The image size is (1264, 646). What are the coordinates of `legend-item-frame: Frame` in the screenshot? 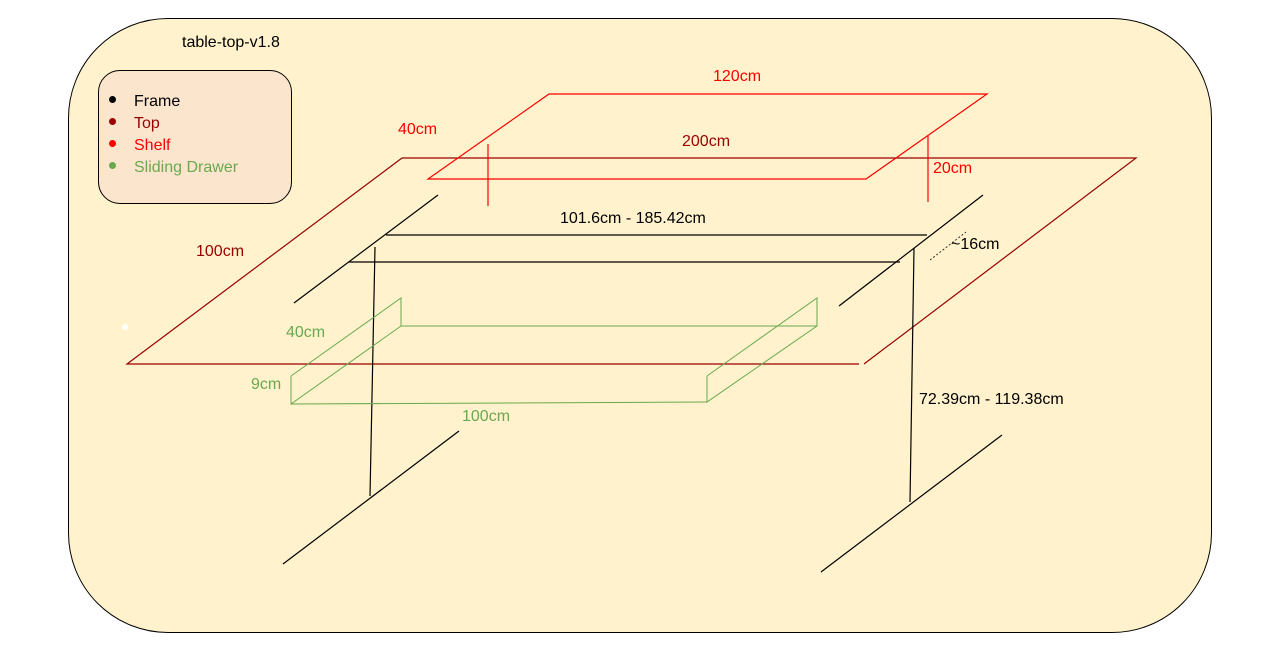 It's located at (144, 102).